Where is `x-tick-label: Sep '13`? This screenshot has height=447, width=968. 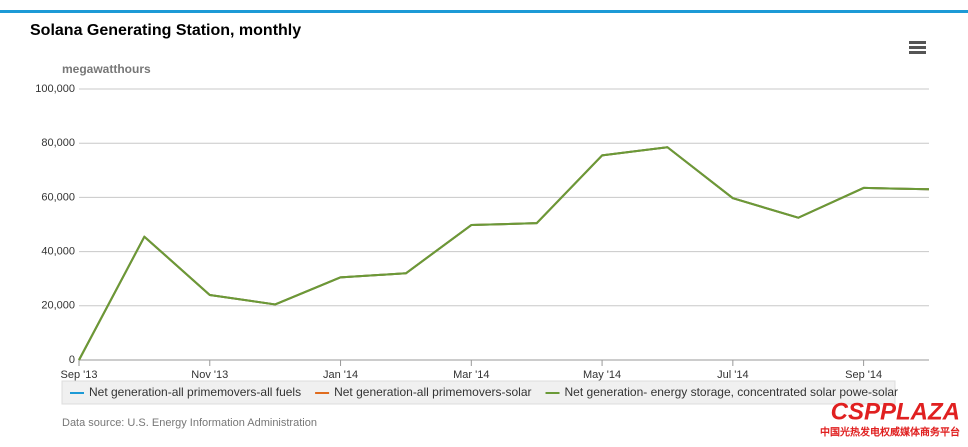
x-tick-label: Sep '13 is located at coordinates (79, 375).